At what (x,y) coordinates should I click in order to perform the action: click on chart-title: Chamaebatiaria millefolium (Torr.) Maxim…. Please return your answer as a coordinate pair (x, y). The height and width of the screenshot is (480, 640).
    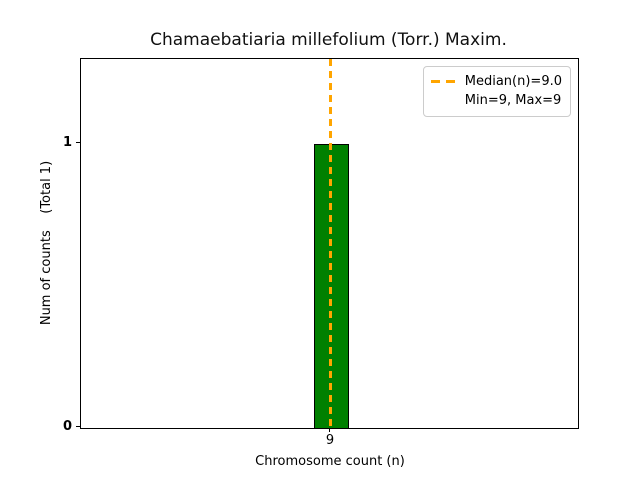
    Looking at the image, I should click on (328, 40).